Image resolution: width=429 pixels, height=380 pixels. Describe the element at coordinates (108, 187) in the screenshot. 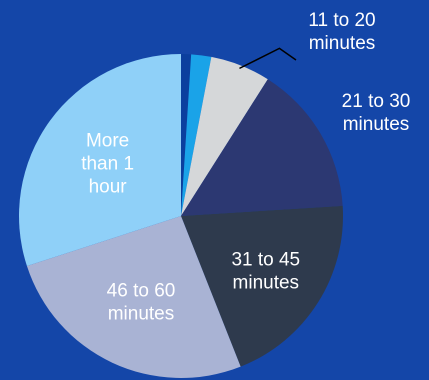

I see `slice-label-line: hour` at that location.